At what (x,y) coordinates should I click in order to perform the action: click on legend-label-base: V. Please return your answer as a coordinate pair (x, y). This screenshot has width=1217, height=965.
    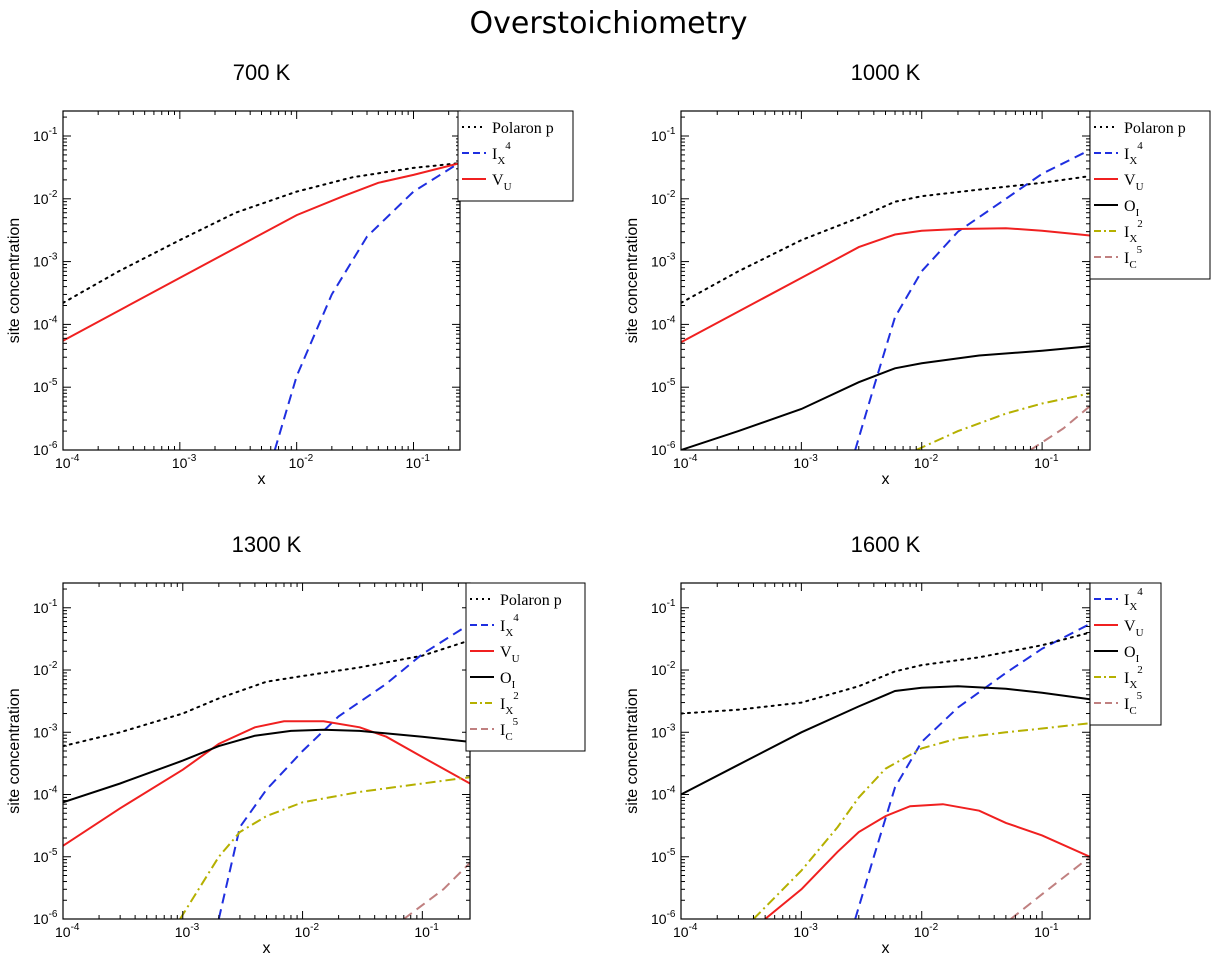
    Looking at the image, I should click on (498, 180).